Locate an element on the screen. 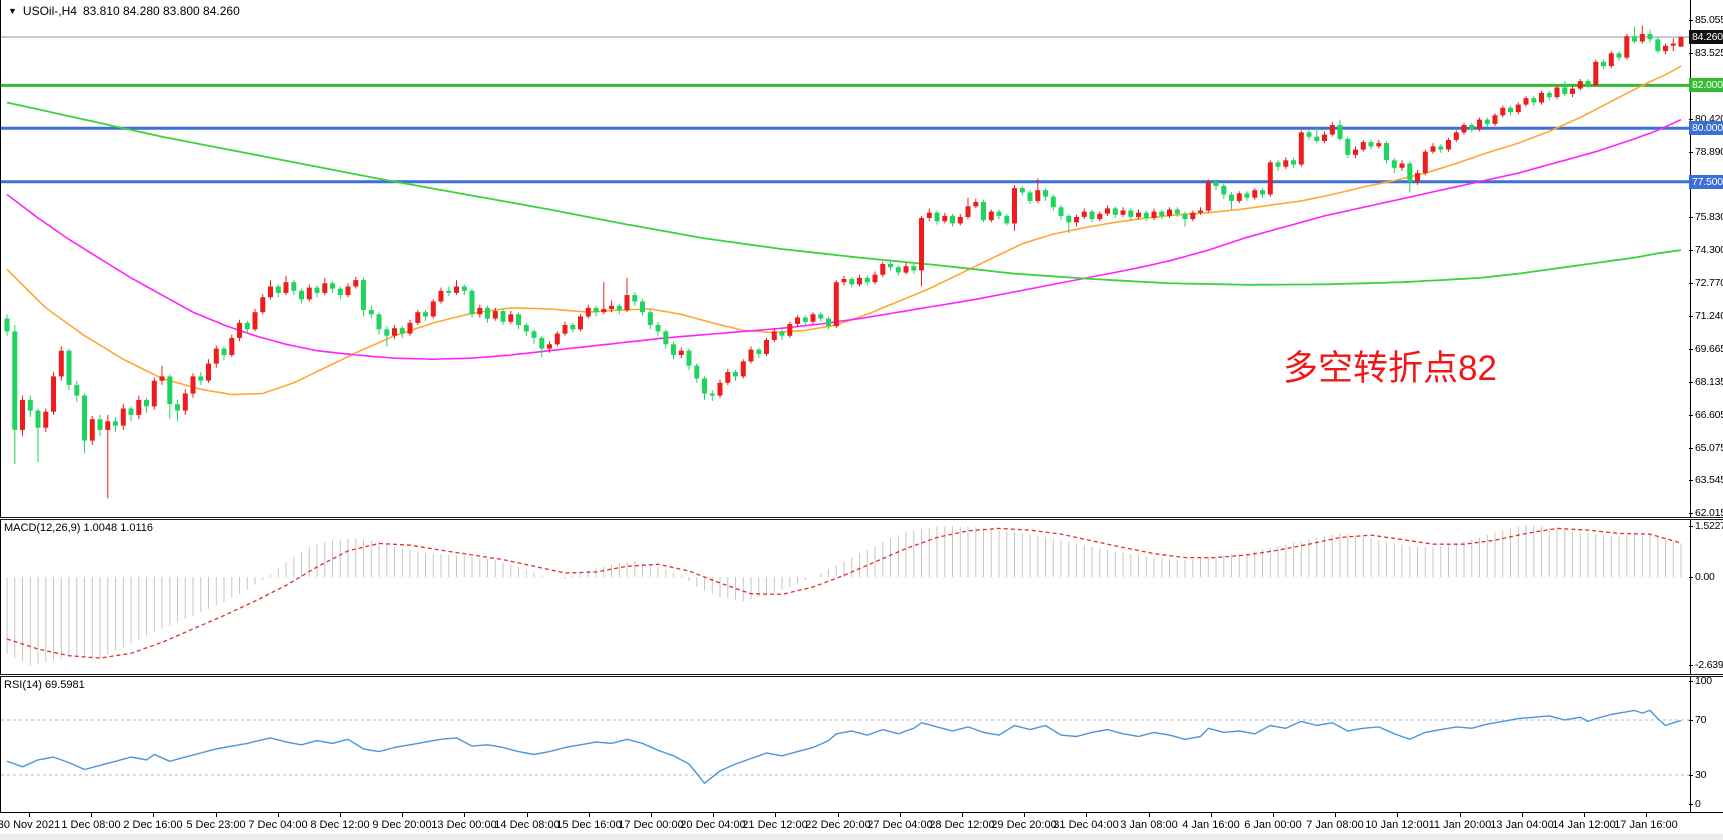  time-tick-label: 2 Dec 16:00 is located at coordinates (153, 825).